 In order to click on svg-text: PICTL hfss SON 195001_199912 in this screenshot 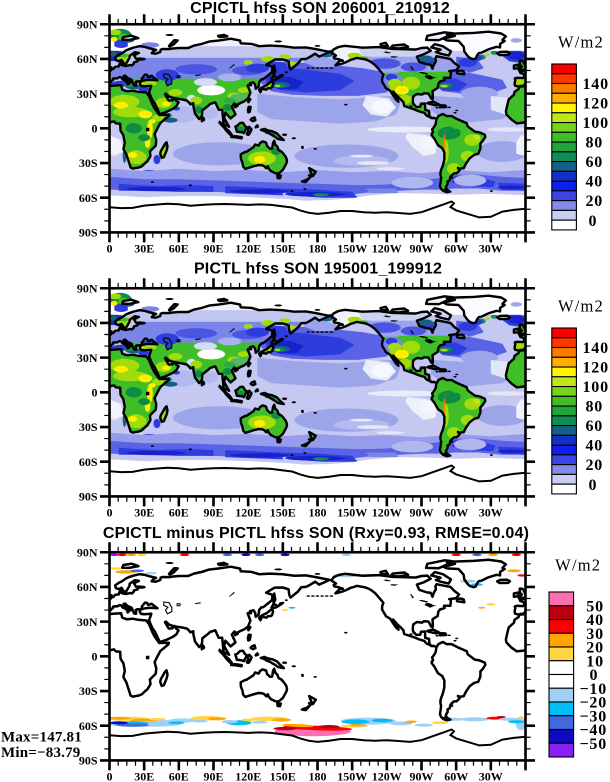, I will do `click(318, 269)`.